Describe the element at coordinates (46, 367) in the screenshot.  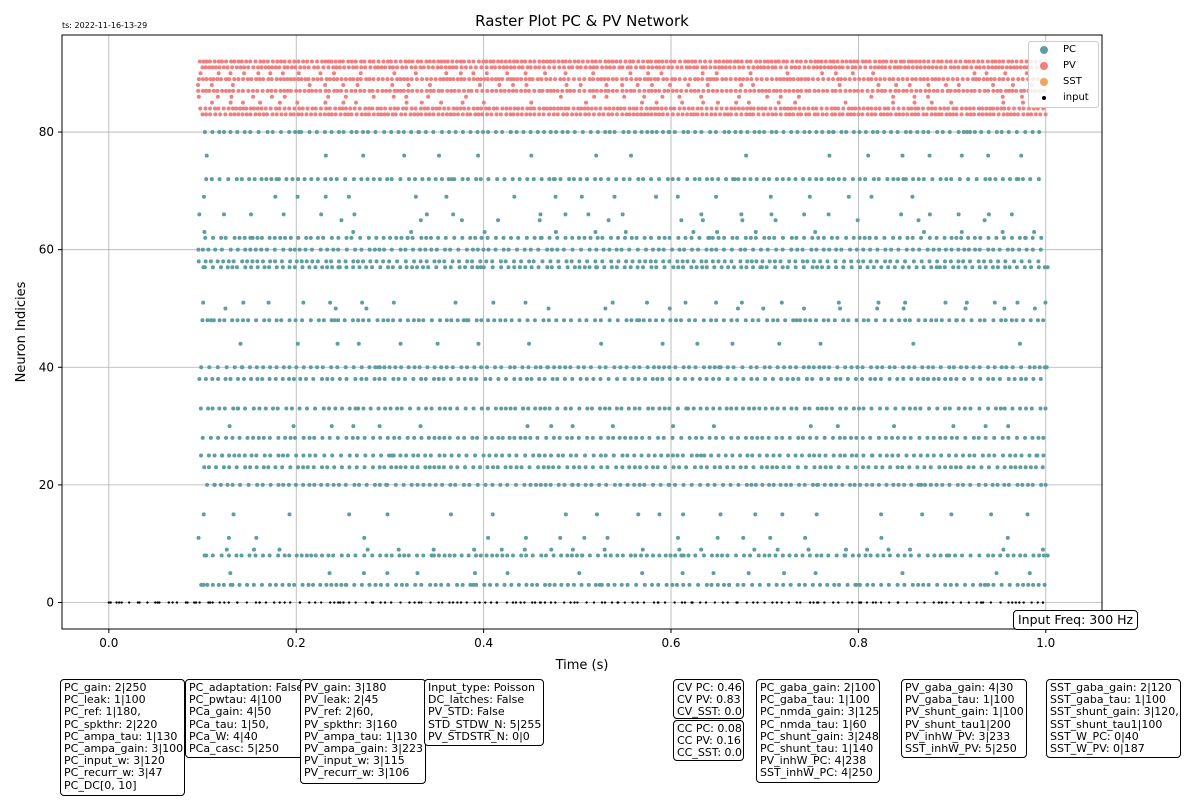
I see `y-tick-label: 40` at that location.